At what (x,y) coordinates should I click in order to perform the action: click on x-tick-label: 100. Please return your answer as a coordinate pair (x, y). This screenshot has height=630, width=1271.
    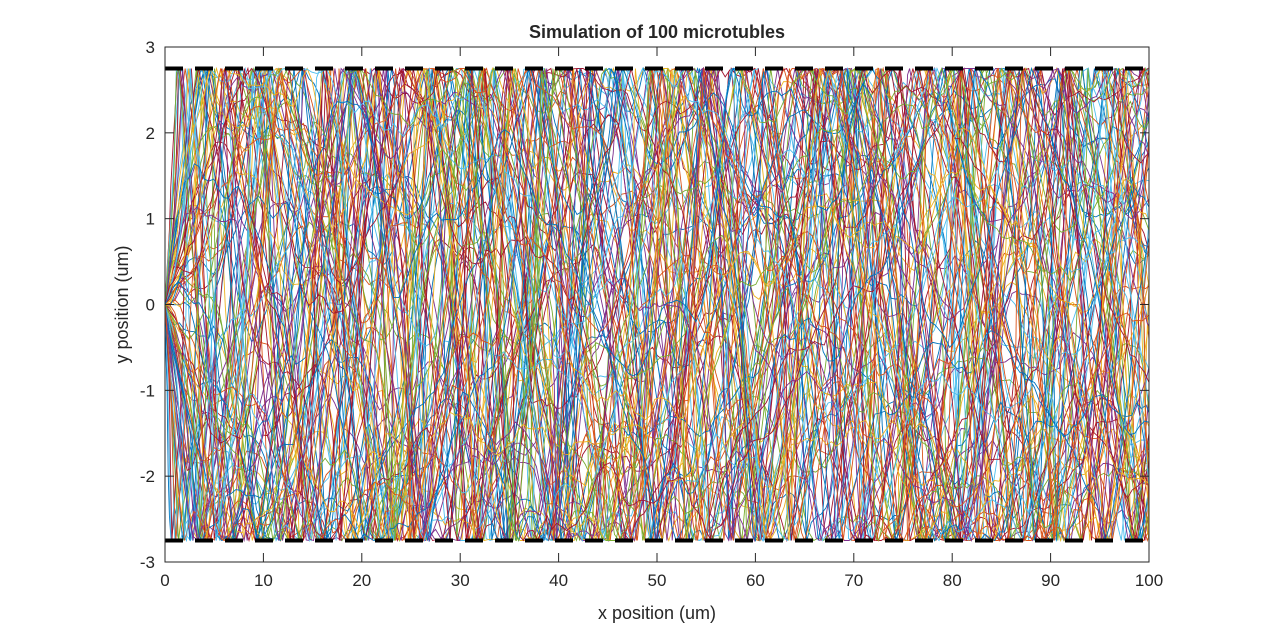
    Looking at the image, I should click on (1149, 580).